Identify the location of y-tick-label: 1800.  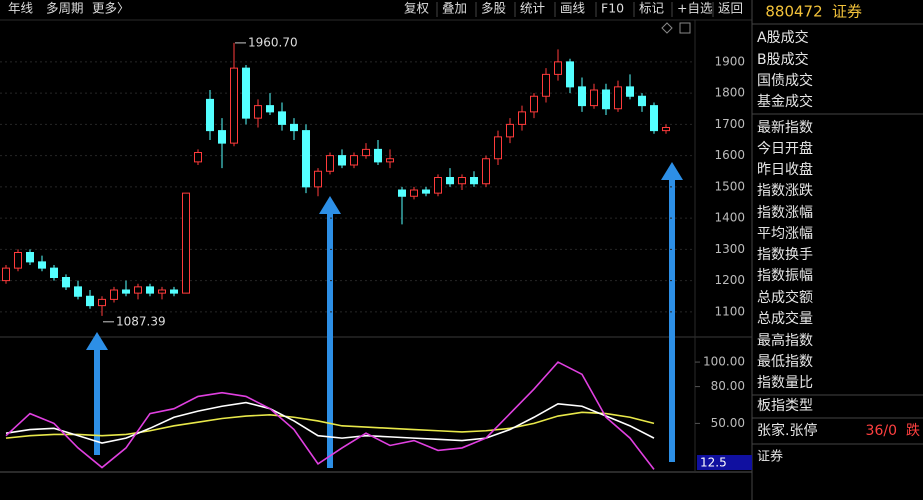
(729, 93).